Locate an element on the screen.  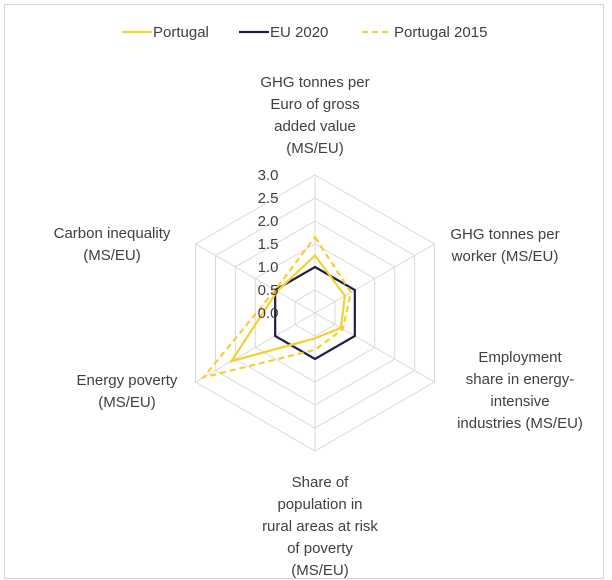
tick-label: 0.0 is located at coordinates (268, 313).